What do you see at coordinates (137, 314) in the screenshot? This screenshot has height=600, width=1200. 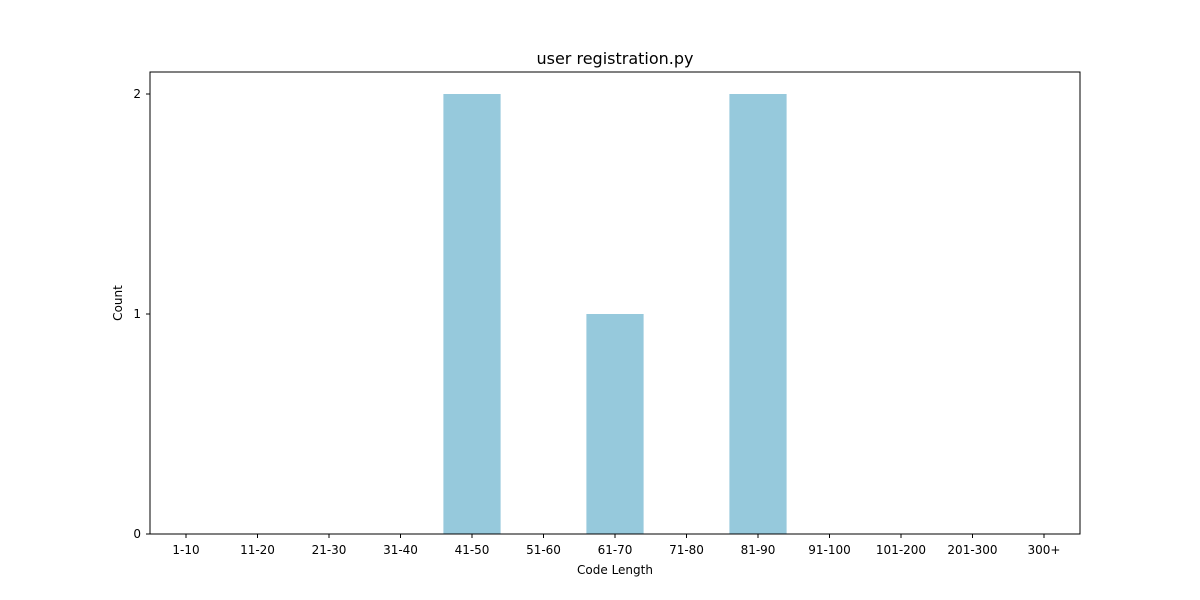 I see `y-tick-label: 1` at bounding box center [137, 314].